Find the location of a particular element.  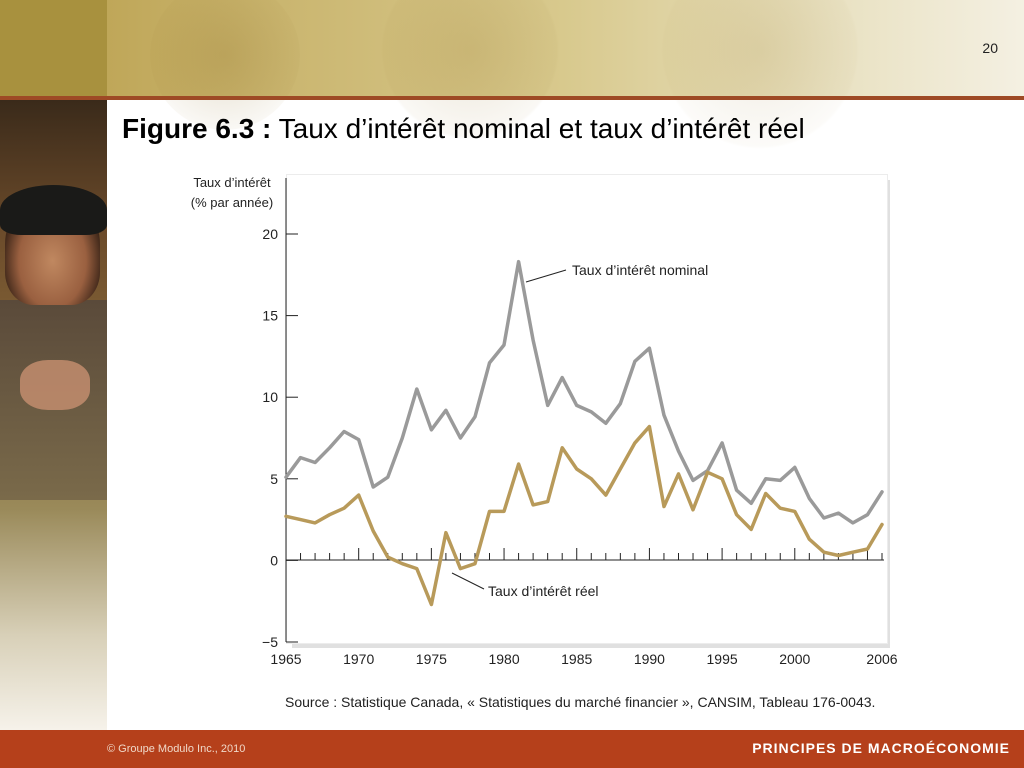

x-tick-label: 1995 is located at coordinates (722, 659).